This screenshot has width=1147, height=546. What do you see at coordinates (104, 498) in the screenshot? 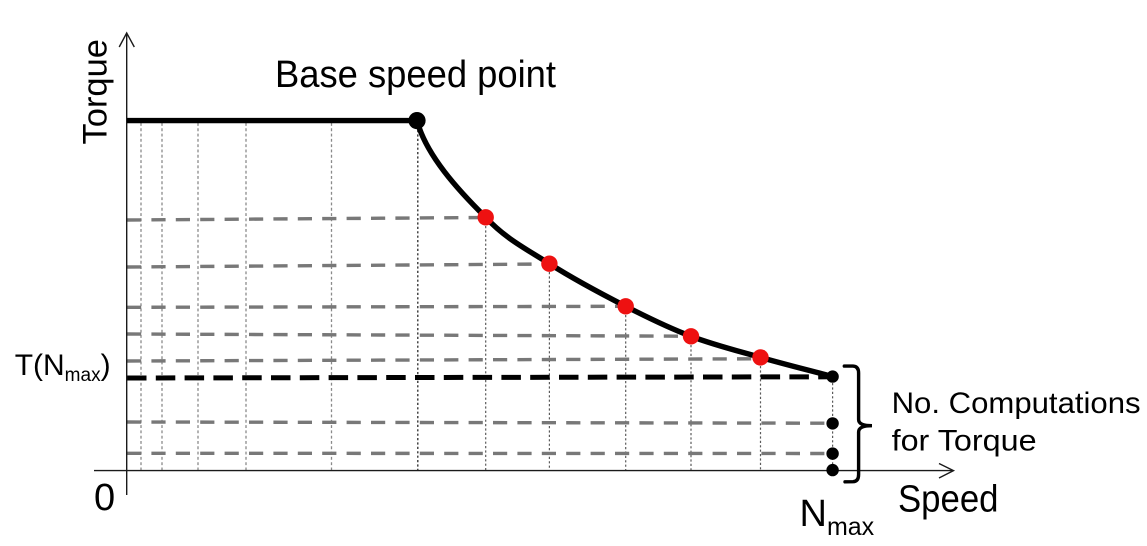
I see `svg-text: 0` at bounding box center [104, 498].